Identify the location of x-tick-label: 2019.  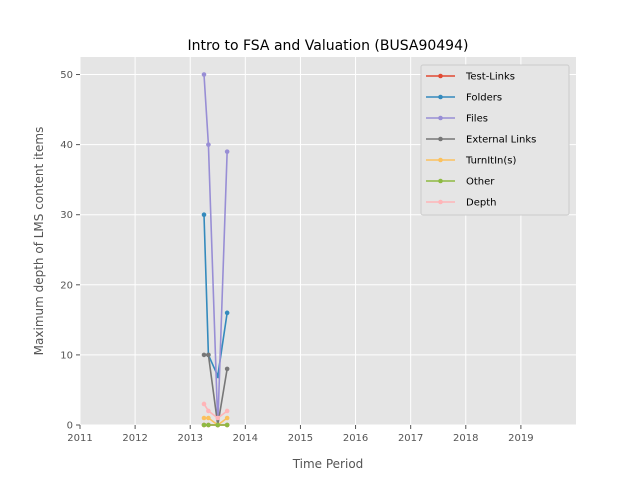
(520, 438).